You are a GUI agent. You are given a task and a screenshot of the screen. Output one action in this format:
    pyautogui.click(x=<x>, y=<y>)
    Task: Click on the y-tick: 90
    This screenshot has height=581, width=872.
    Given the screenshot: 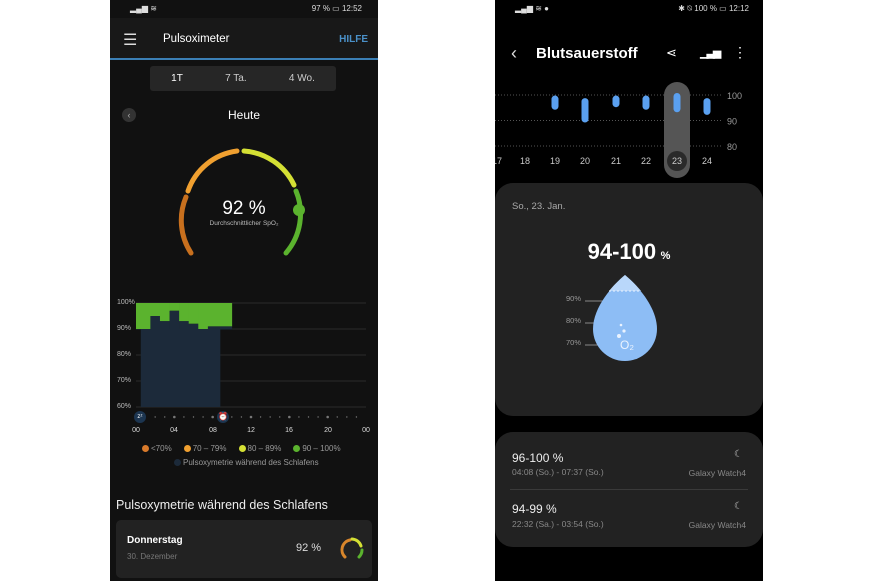 What is the action you would take?
    pyautogui.click(x=732, y=122)
    